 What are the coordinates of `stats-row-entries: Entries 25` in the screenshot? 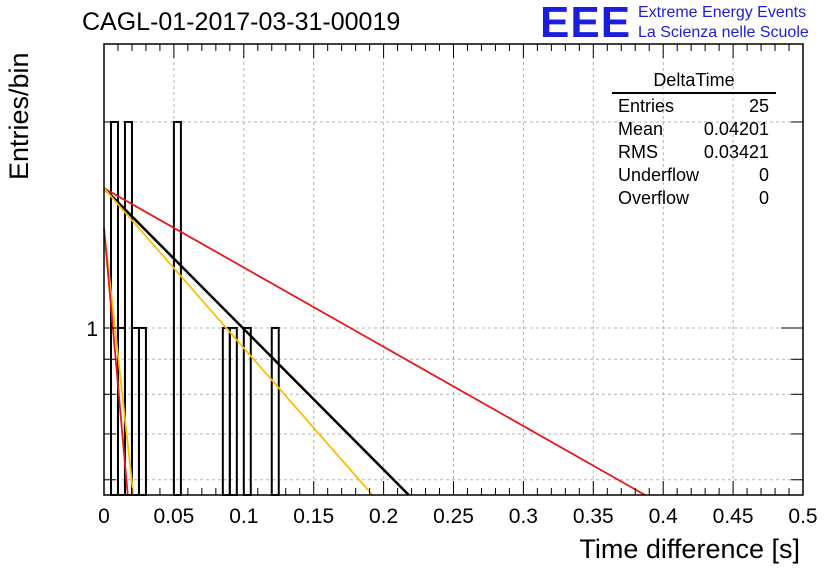 It's located at (694, 106).